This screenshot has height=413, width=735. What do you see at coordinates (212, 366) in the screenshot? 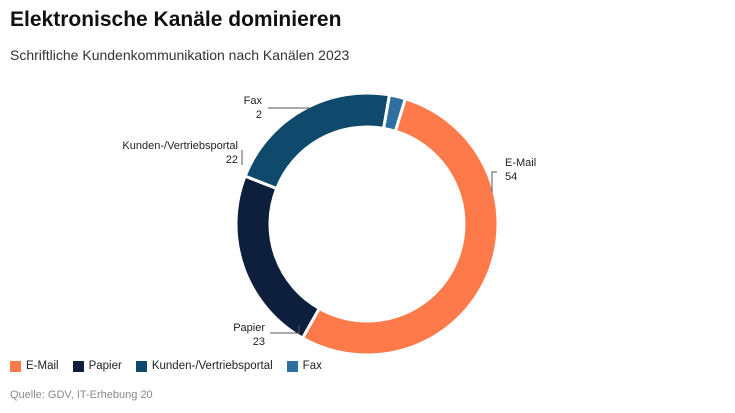
I see `legend-label-portal: Kunden-/Vertriebsportal` at bounding box center [212, 366].